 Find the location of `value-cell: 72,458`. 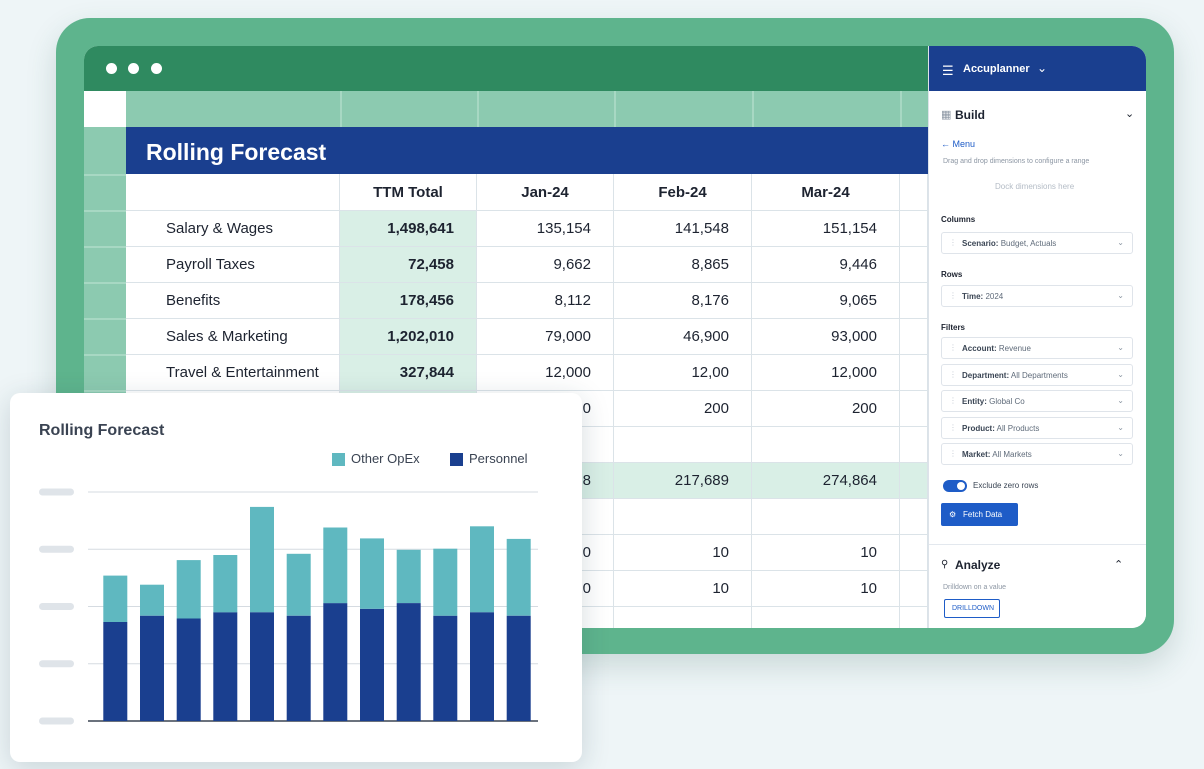

value-cell: 72,458 is located at coordinates (408, 265).